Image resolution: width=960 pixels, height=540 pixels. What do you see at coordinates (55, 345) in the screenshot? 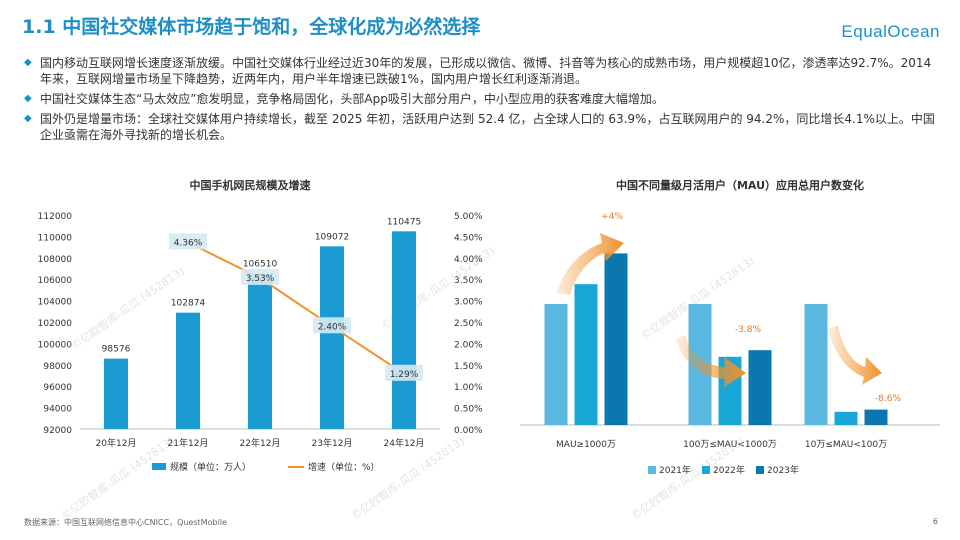
I see `y-tick-left: 100000` at bounding box center [55, 345].